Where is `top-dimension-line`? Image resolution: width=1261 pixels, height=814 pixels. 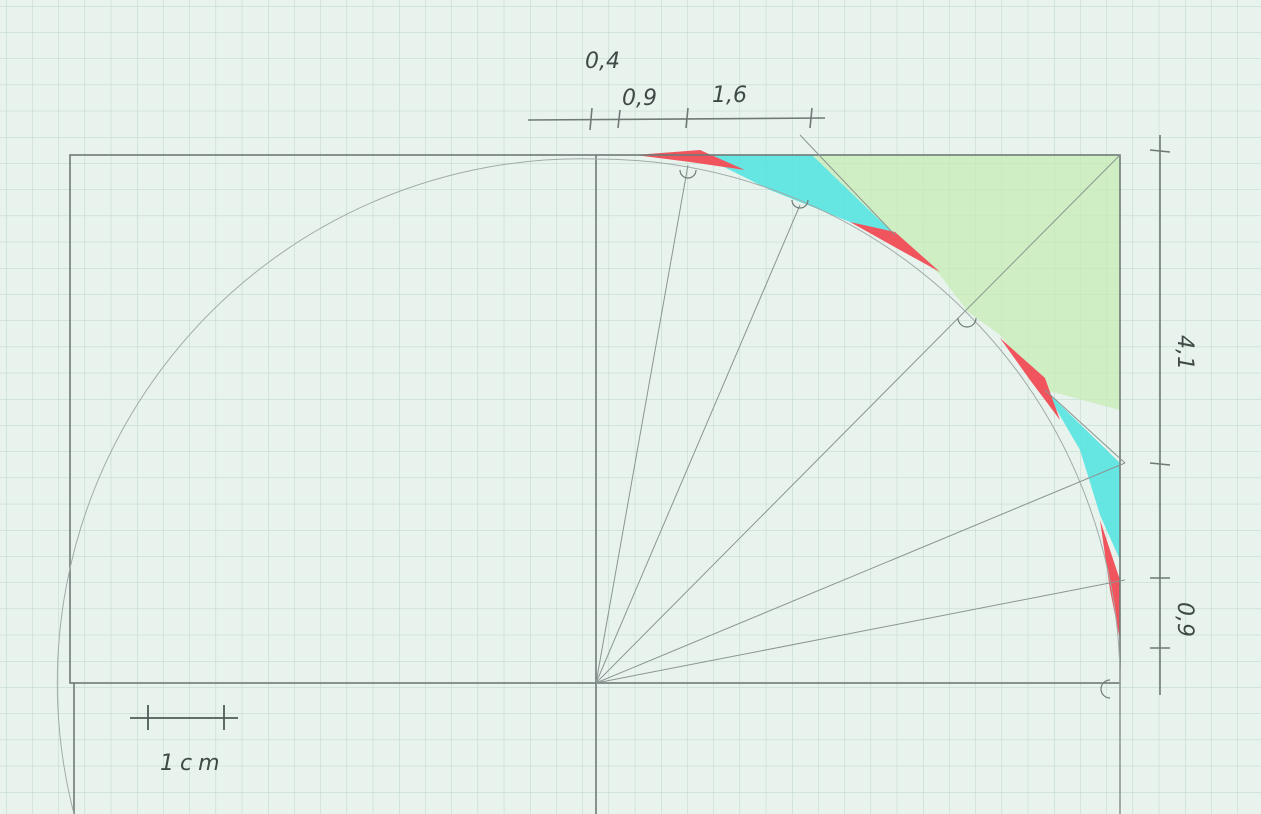 top-dimension-line is located at coordinates (676, 119).